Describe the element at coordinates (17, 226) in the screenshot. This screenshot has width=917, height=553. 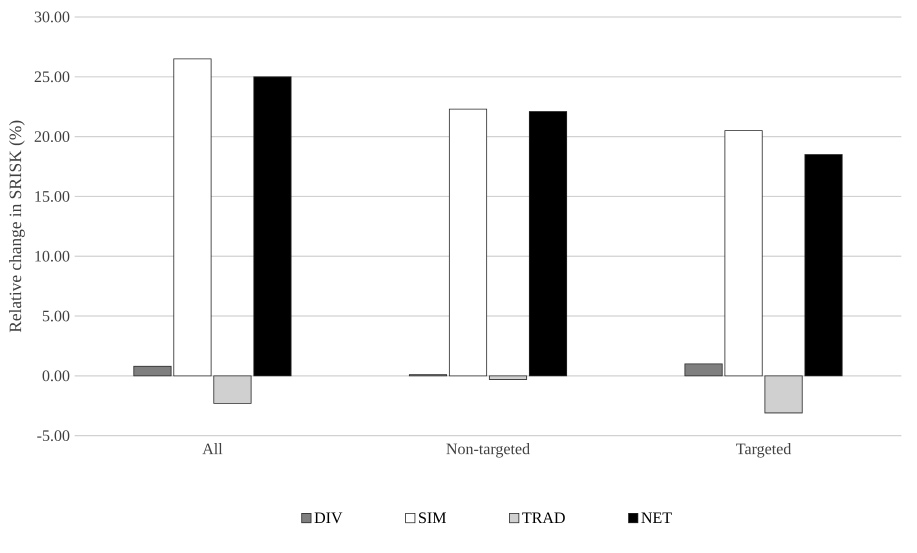
I see `y-axis-title: Relative change in SRISK (%)` at that location.